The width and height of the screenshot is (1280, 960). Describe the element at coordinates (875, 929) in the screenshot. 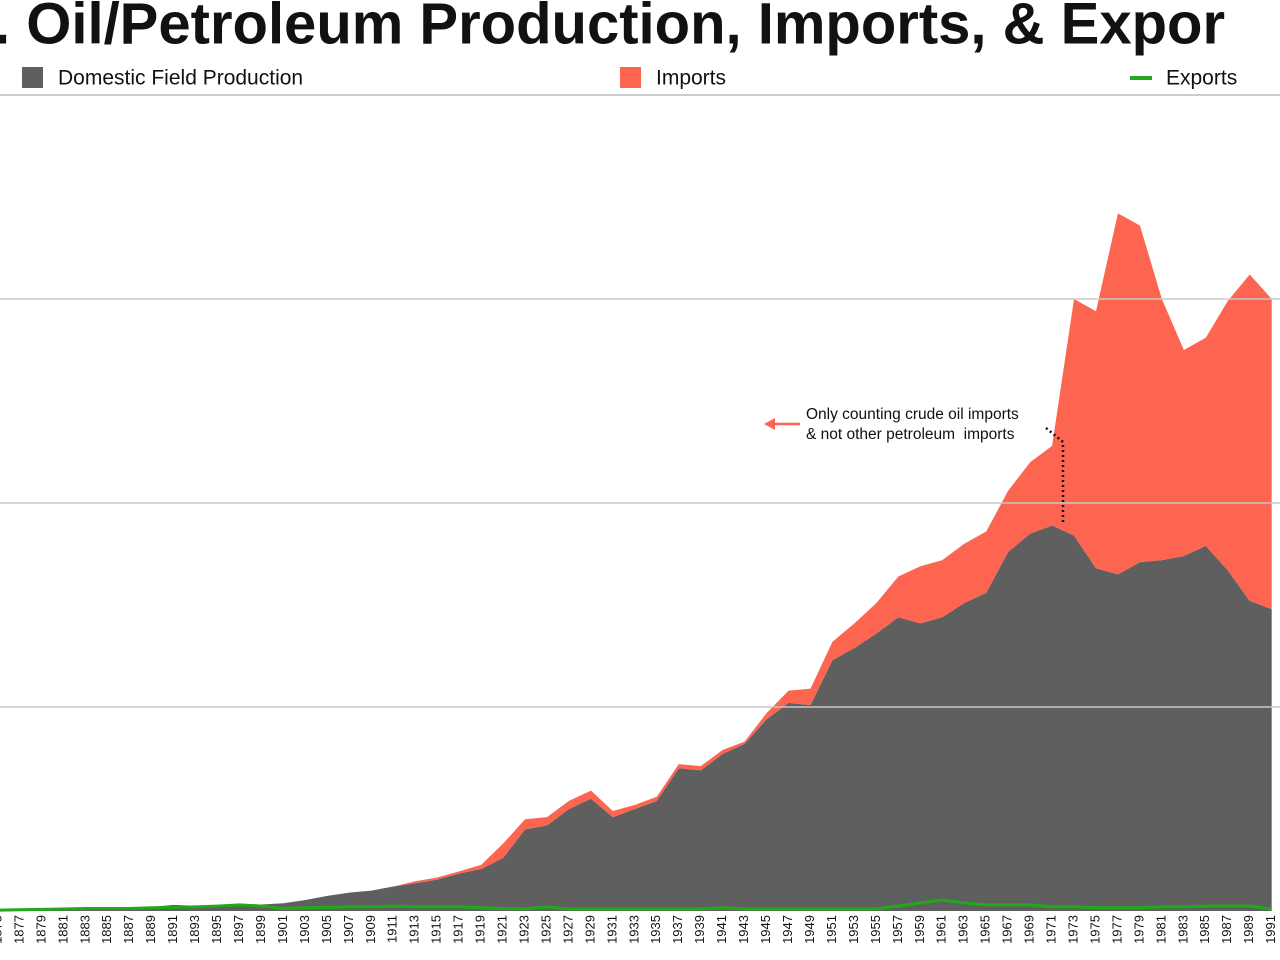

I see `x-tick-label: 1955` at that location.